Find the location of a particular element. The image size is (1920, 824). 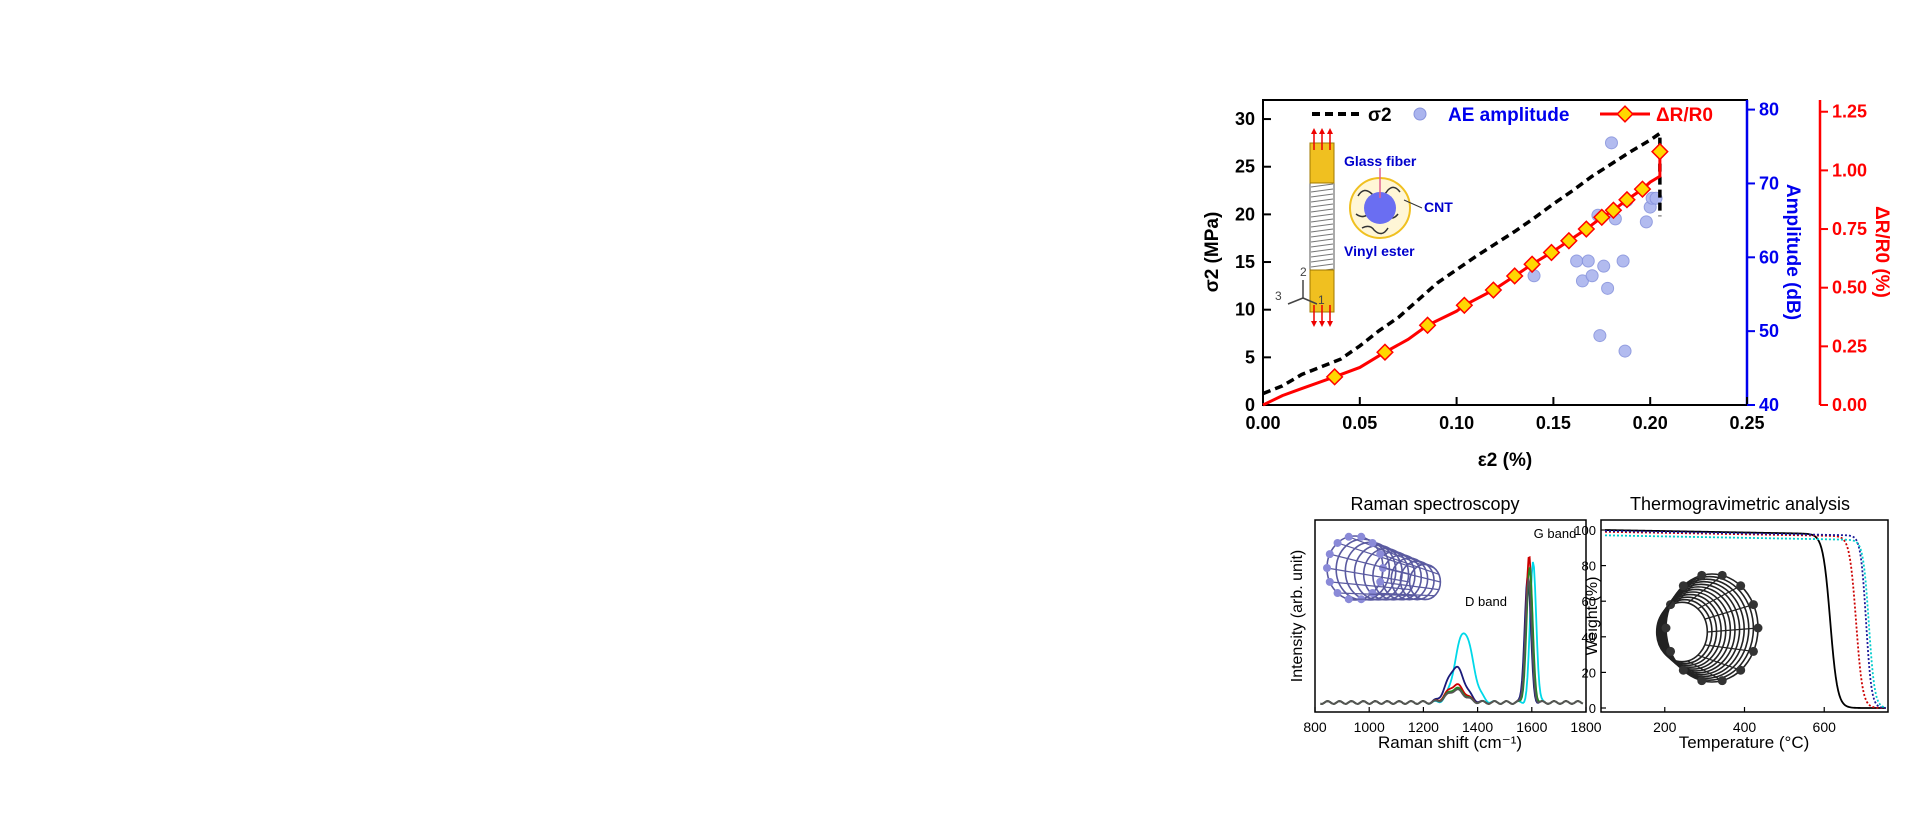

axis-3-label: 3 is located at coordinates (1278, 296).